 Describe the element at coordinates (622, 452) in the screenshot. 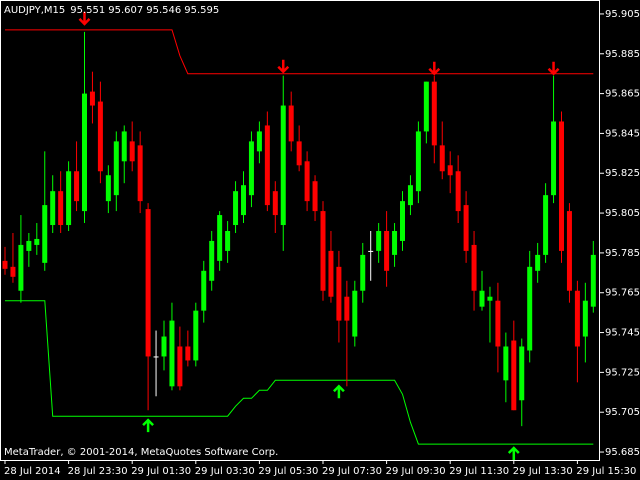

I see `y-tick-label: 95.685` at that location.